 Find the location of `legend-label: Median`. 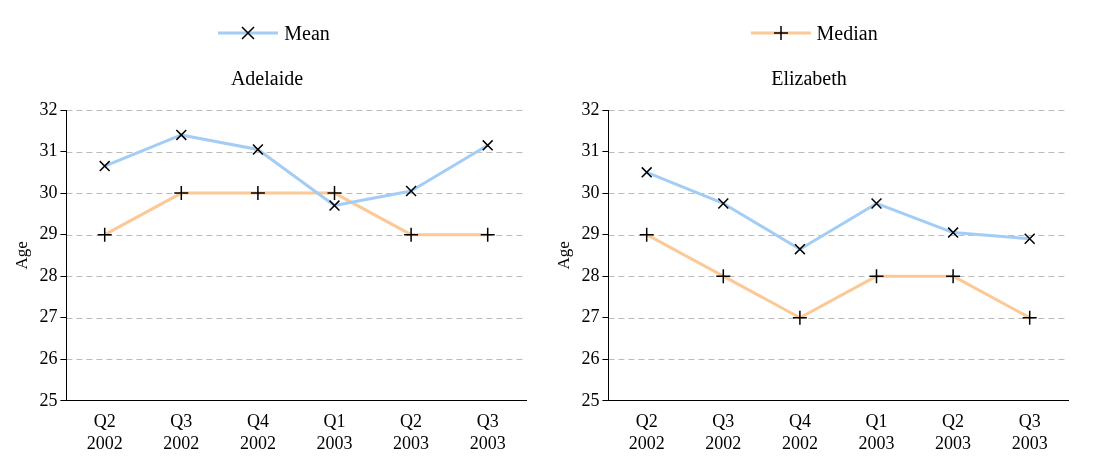

legend-label: Median is located at coordinates (847, 33).